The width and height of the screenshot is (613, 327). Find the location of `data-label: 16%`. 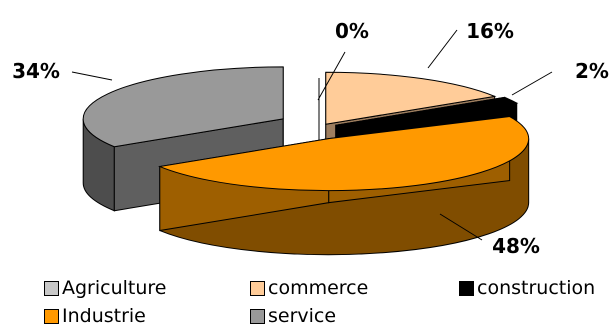

data-label: 16% is located at coordinates (490, 31).